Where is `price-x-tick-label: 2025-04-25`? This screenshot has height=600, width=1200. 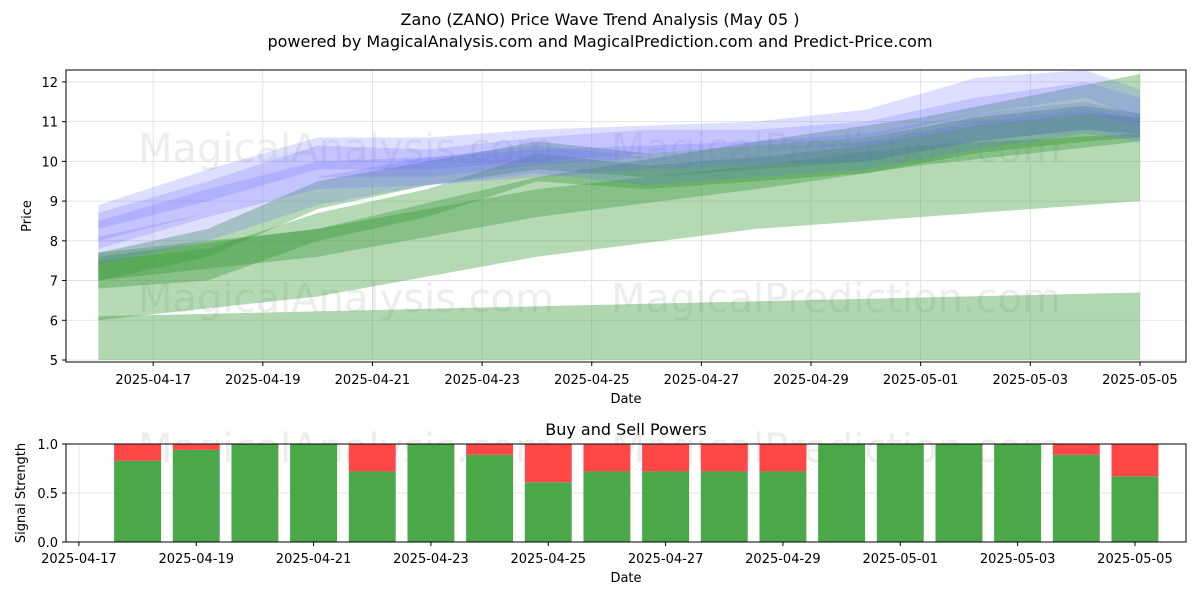
price-x-tick-label: 2025-04-25 is located at coordinates (592, 380).